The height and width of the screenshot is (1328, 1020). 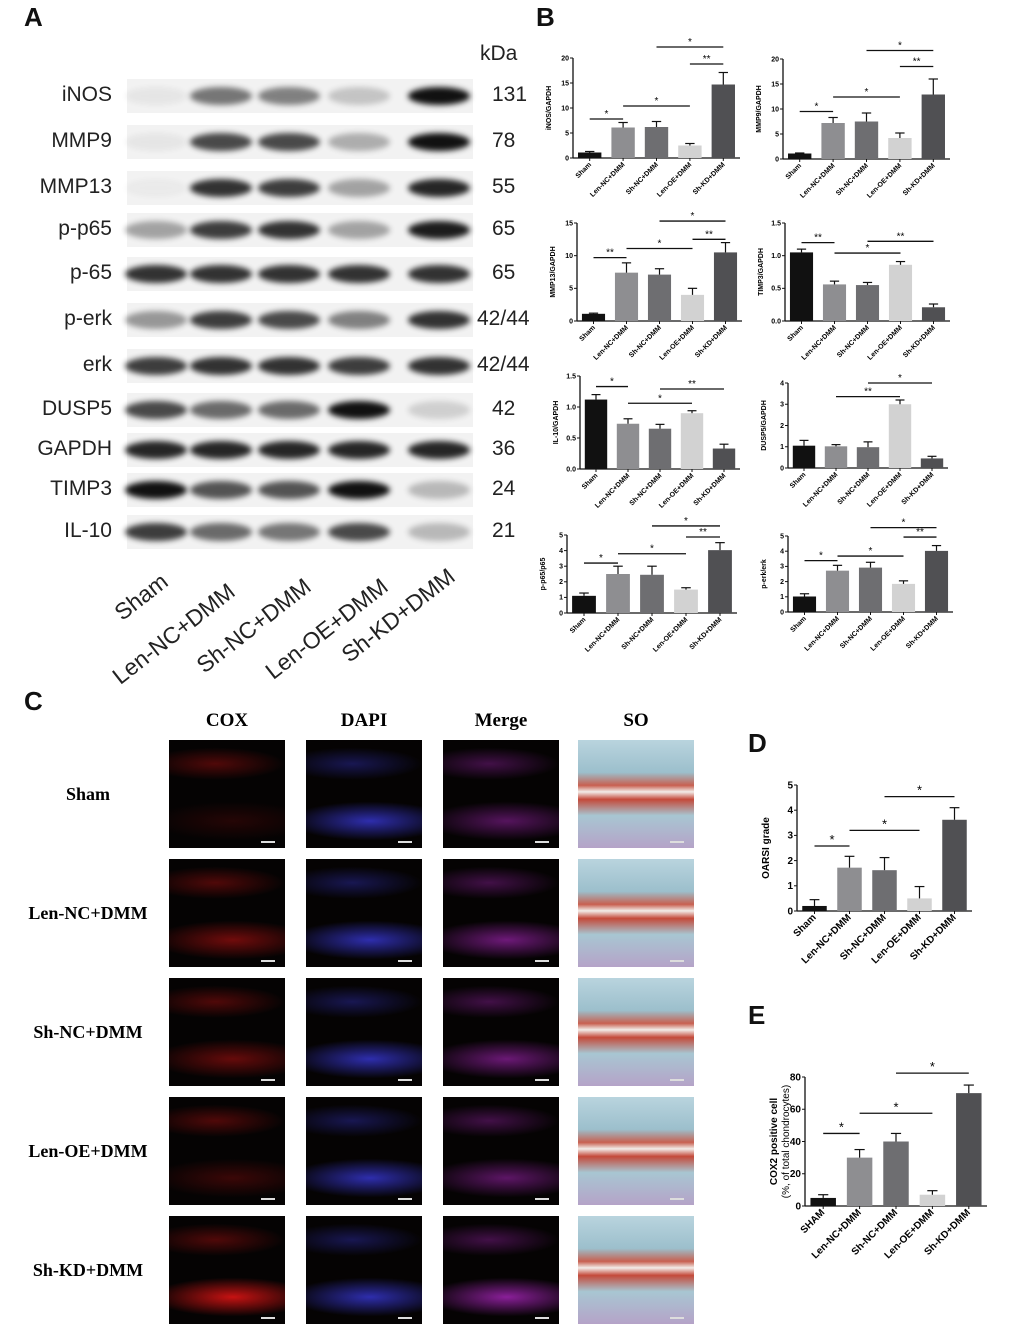 What do you see at coordinates (227, 720) in the screenshot?
I see `column-header: COX` at bounding box center [227, 720].